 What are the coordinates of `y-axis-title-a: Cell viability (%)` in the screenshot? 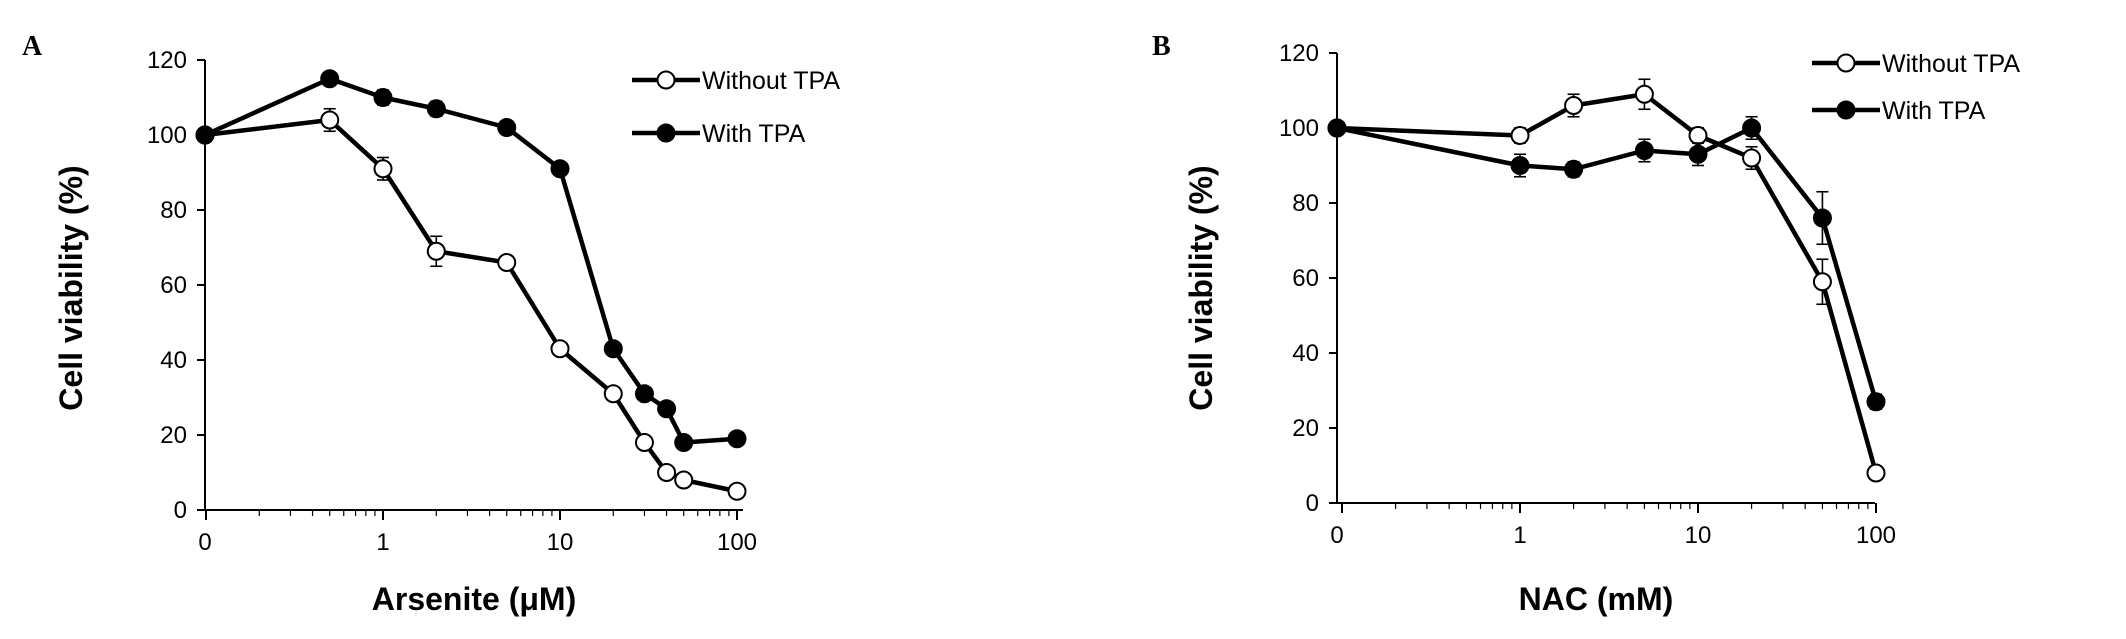 It's located at (71, 287).